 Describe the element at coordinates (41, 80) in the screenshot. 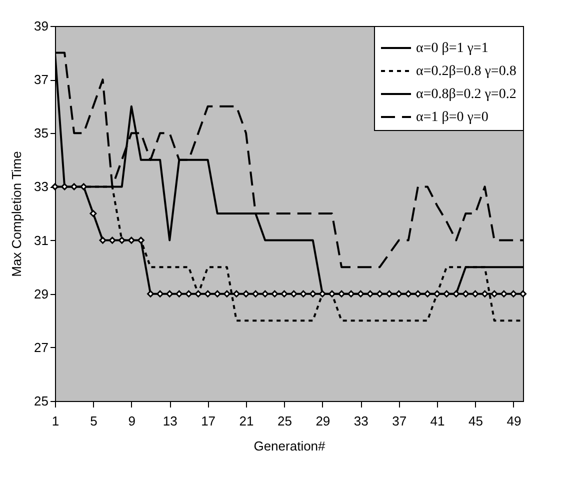

I see `y-tick-label: 37` at that location.